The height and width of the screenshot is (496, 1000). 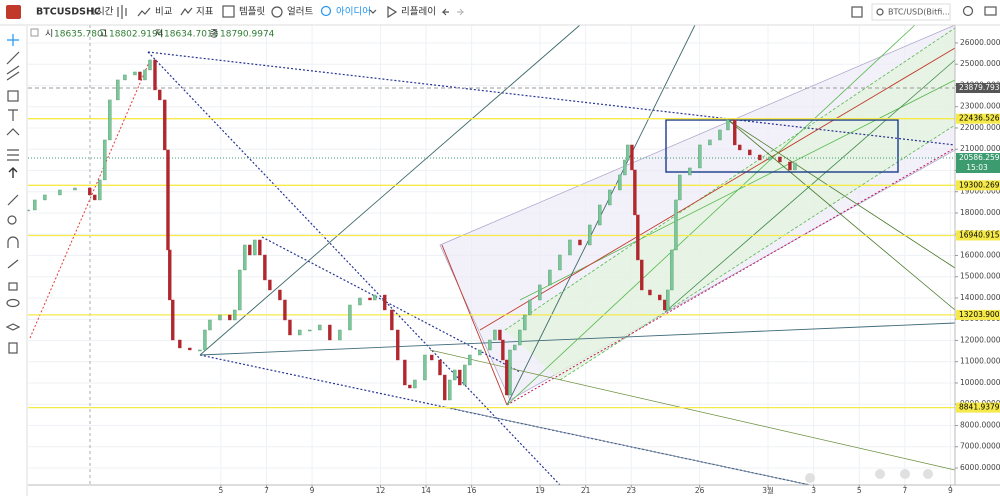 I want to click on x-tick-label: 14, so click(x=426, y=490).